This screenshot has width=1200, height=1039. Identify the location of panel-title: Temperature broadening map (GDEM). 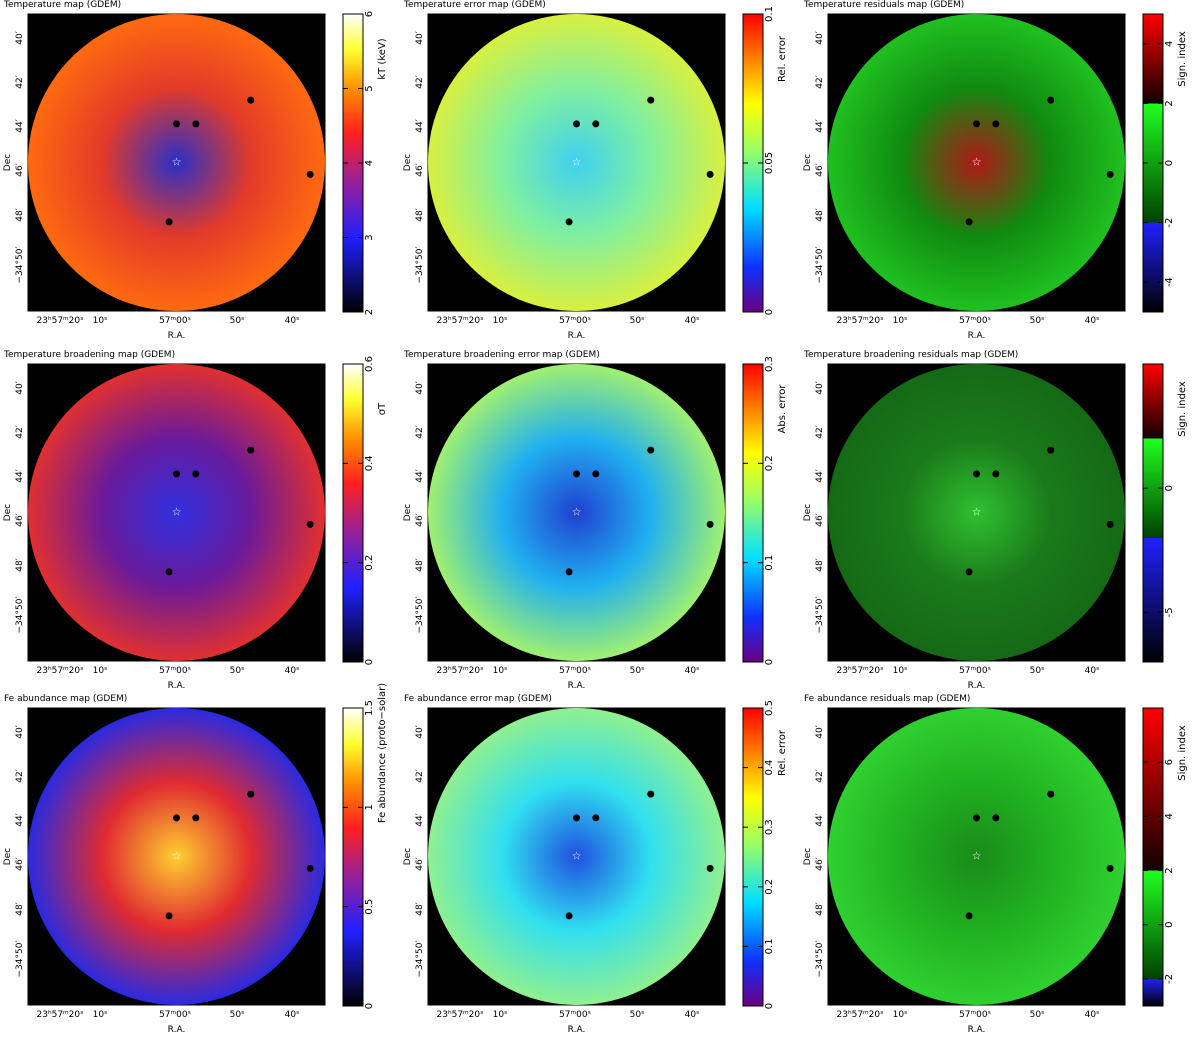
(89, 355).